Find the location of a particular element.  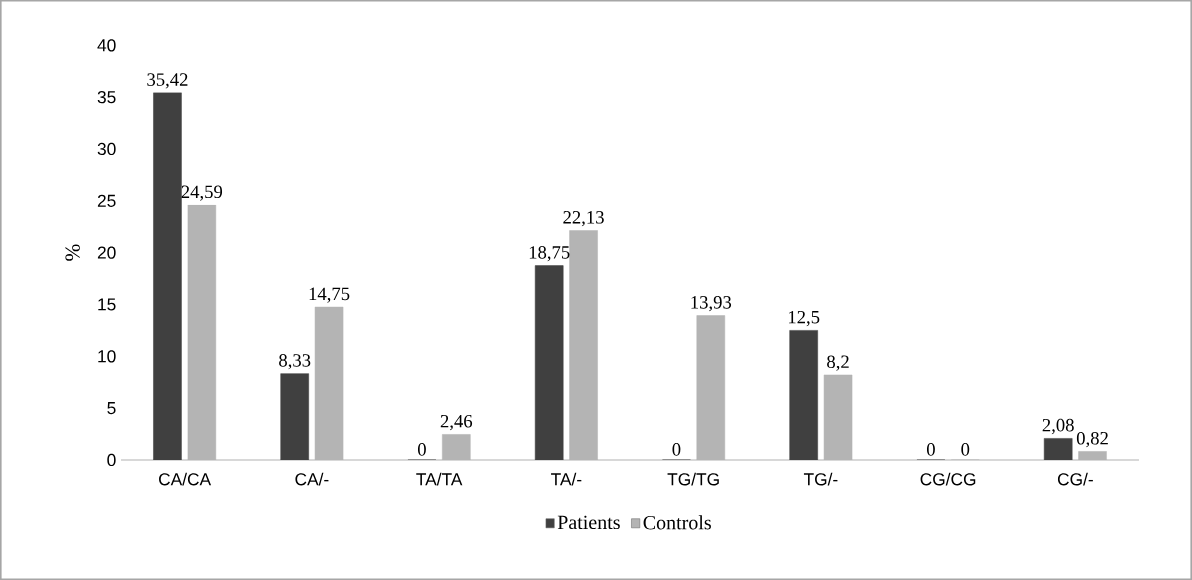

y-tick-label: 0 is located at coordinates (111, 460).